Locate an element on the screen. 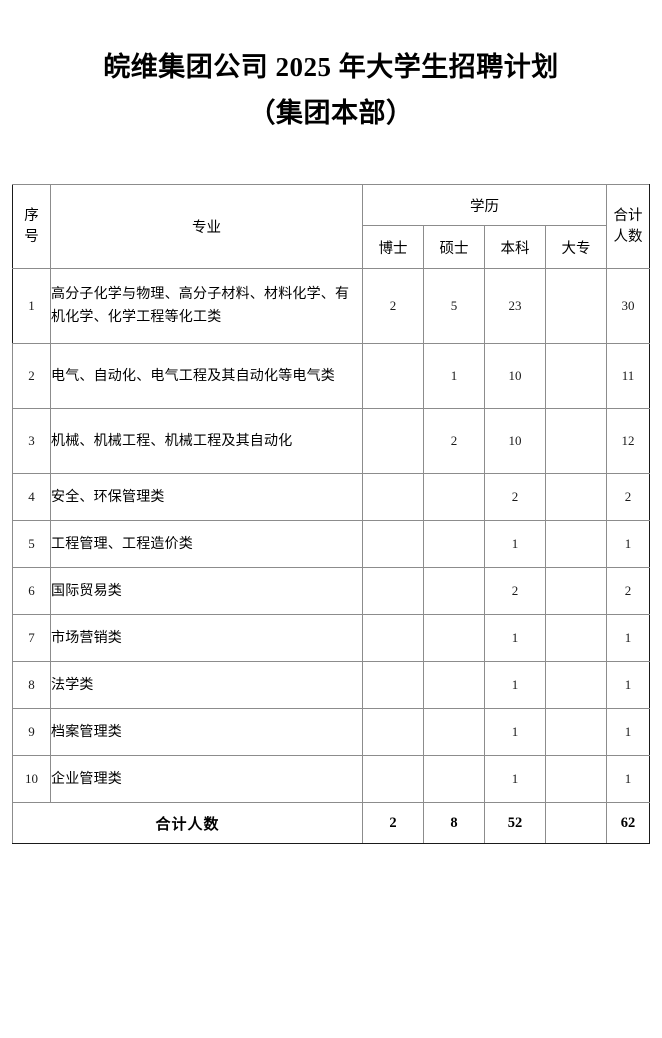 The image size is (662, 1038). column-header-major: 专业 is located at coordinates (206, 226).